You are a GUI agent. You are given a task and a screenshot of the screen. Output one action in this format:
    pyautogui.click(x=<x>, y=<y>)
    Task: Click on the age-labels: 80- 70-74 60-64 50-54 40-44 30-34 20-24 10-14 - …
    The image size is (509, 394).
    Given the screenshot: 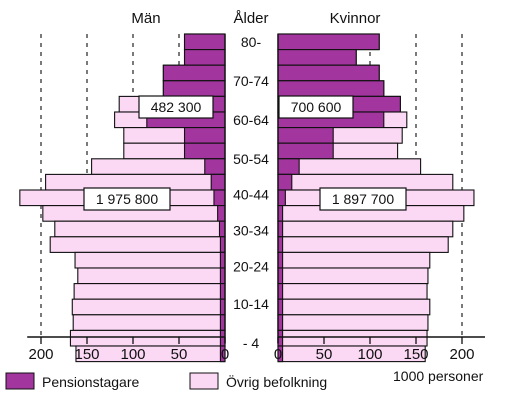 What is the action you would take?
    pyautogui.click(x=251, y=192)
    